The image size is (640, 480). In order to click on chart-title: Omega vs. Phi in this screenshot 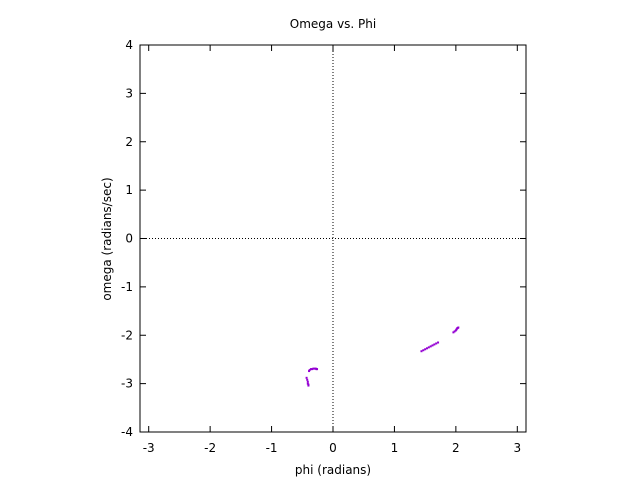, I will do `click(333, 24)`.